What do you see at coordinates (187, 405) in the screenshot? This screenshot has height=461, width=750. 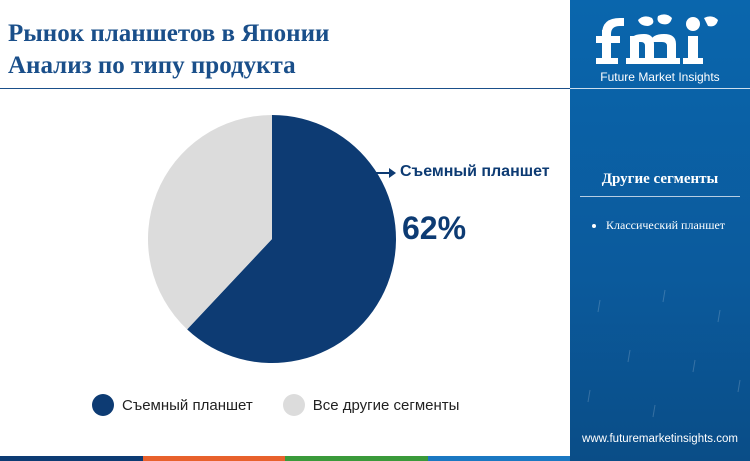 I see `legend-label-detachable: Съемный планшет` at bounding box center [187, 405].